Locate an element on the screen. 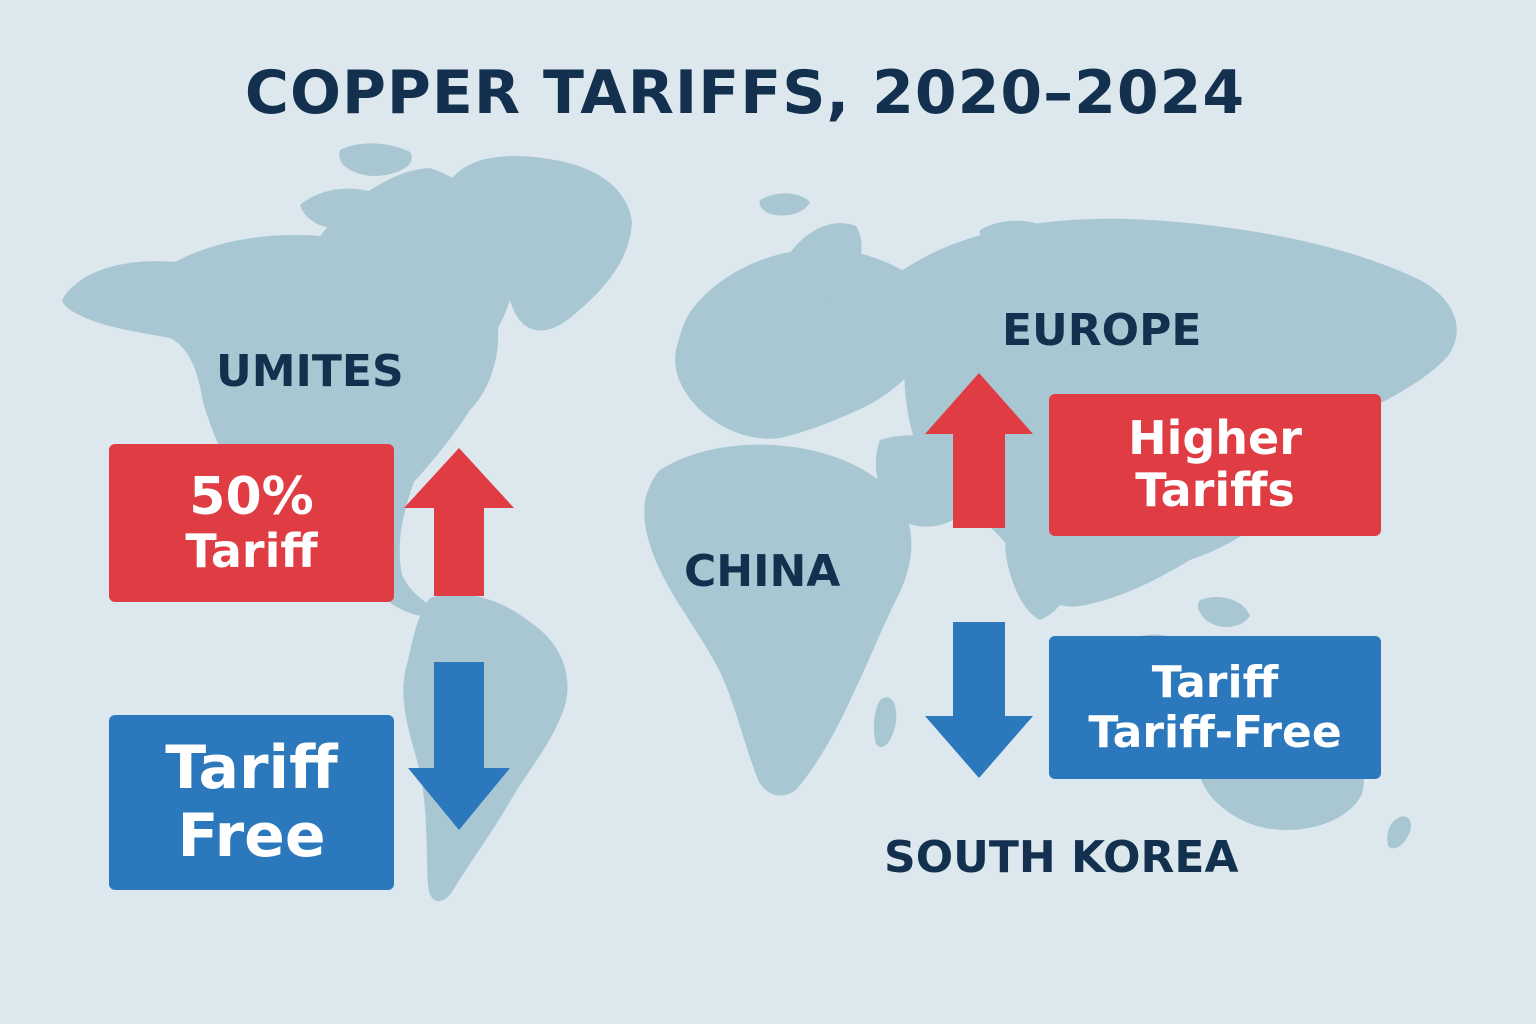  europe-higher-tariffs-box: Higher Tariffs is located at coordinates (1215, 465).